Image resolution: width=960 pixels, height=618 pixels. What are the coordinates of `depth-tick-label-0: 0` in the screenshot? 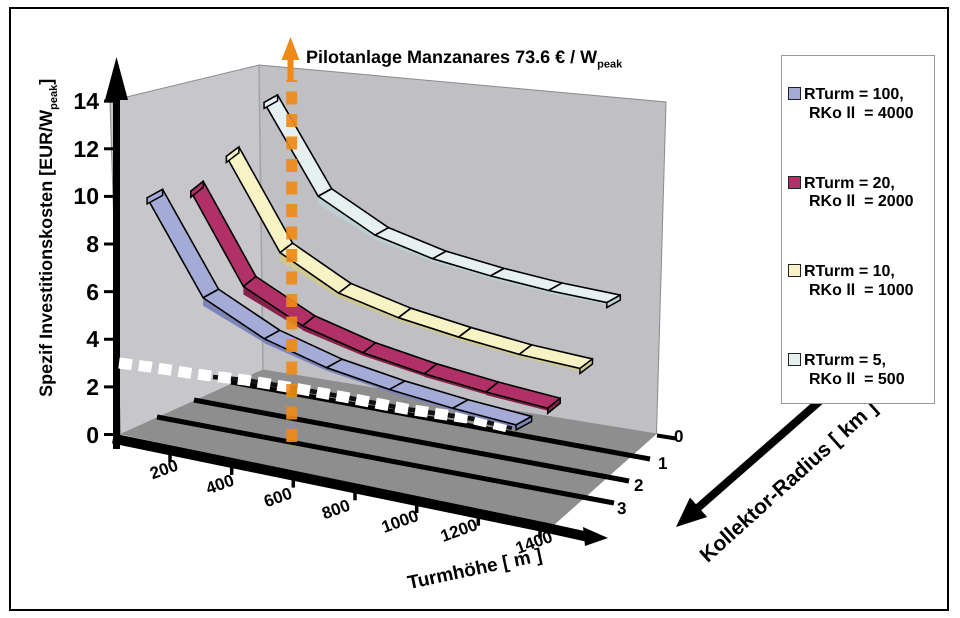 It's located at (679, 436).